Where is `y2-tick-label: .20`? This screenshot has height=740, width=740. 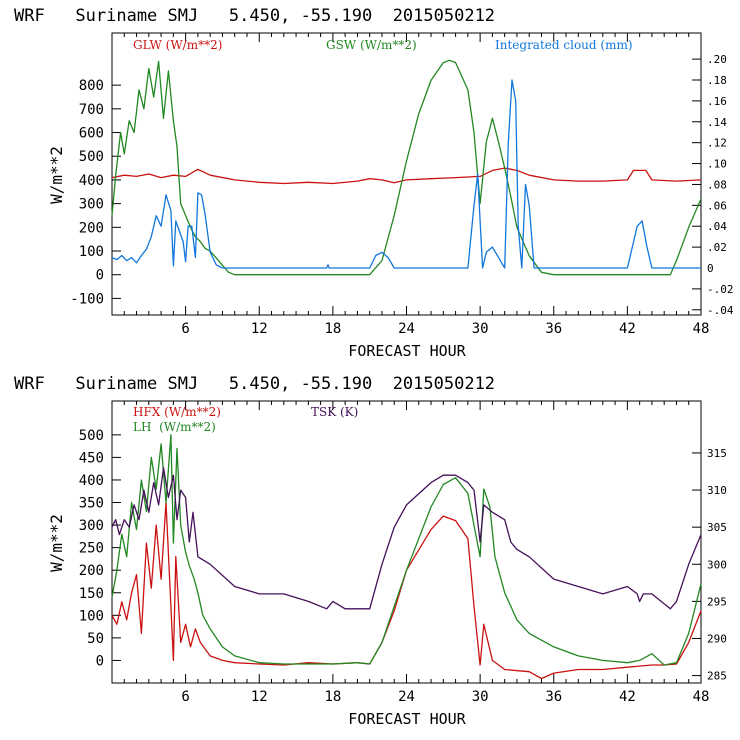
y2-tick-label: .20 is located at coordinates (717, 59).